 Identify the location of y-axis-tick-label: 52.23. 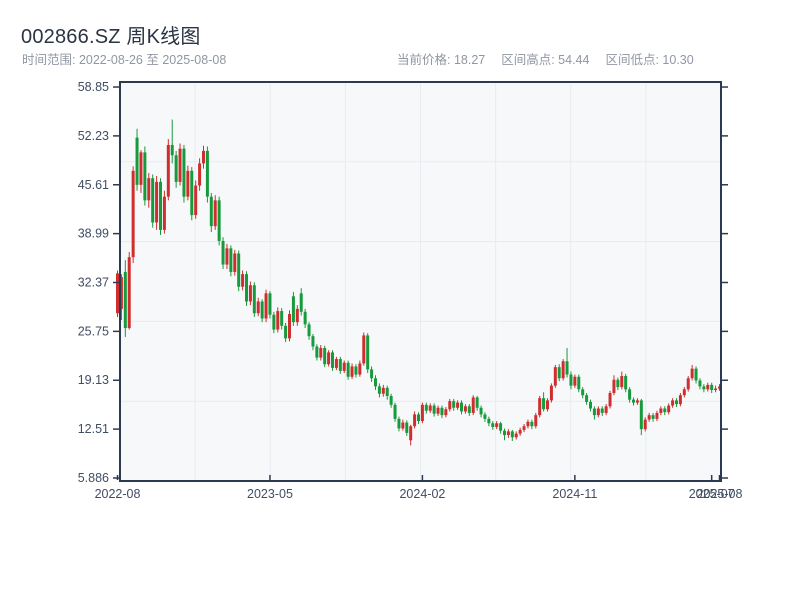
(93, 136).